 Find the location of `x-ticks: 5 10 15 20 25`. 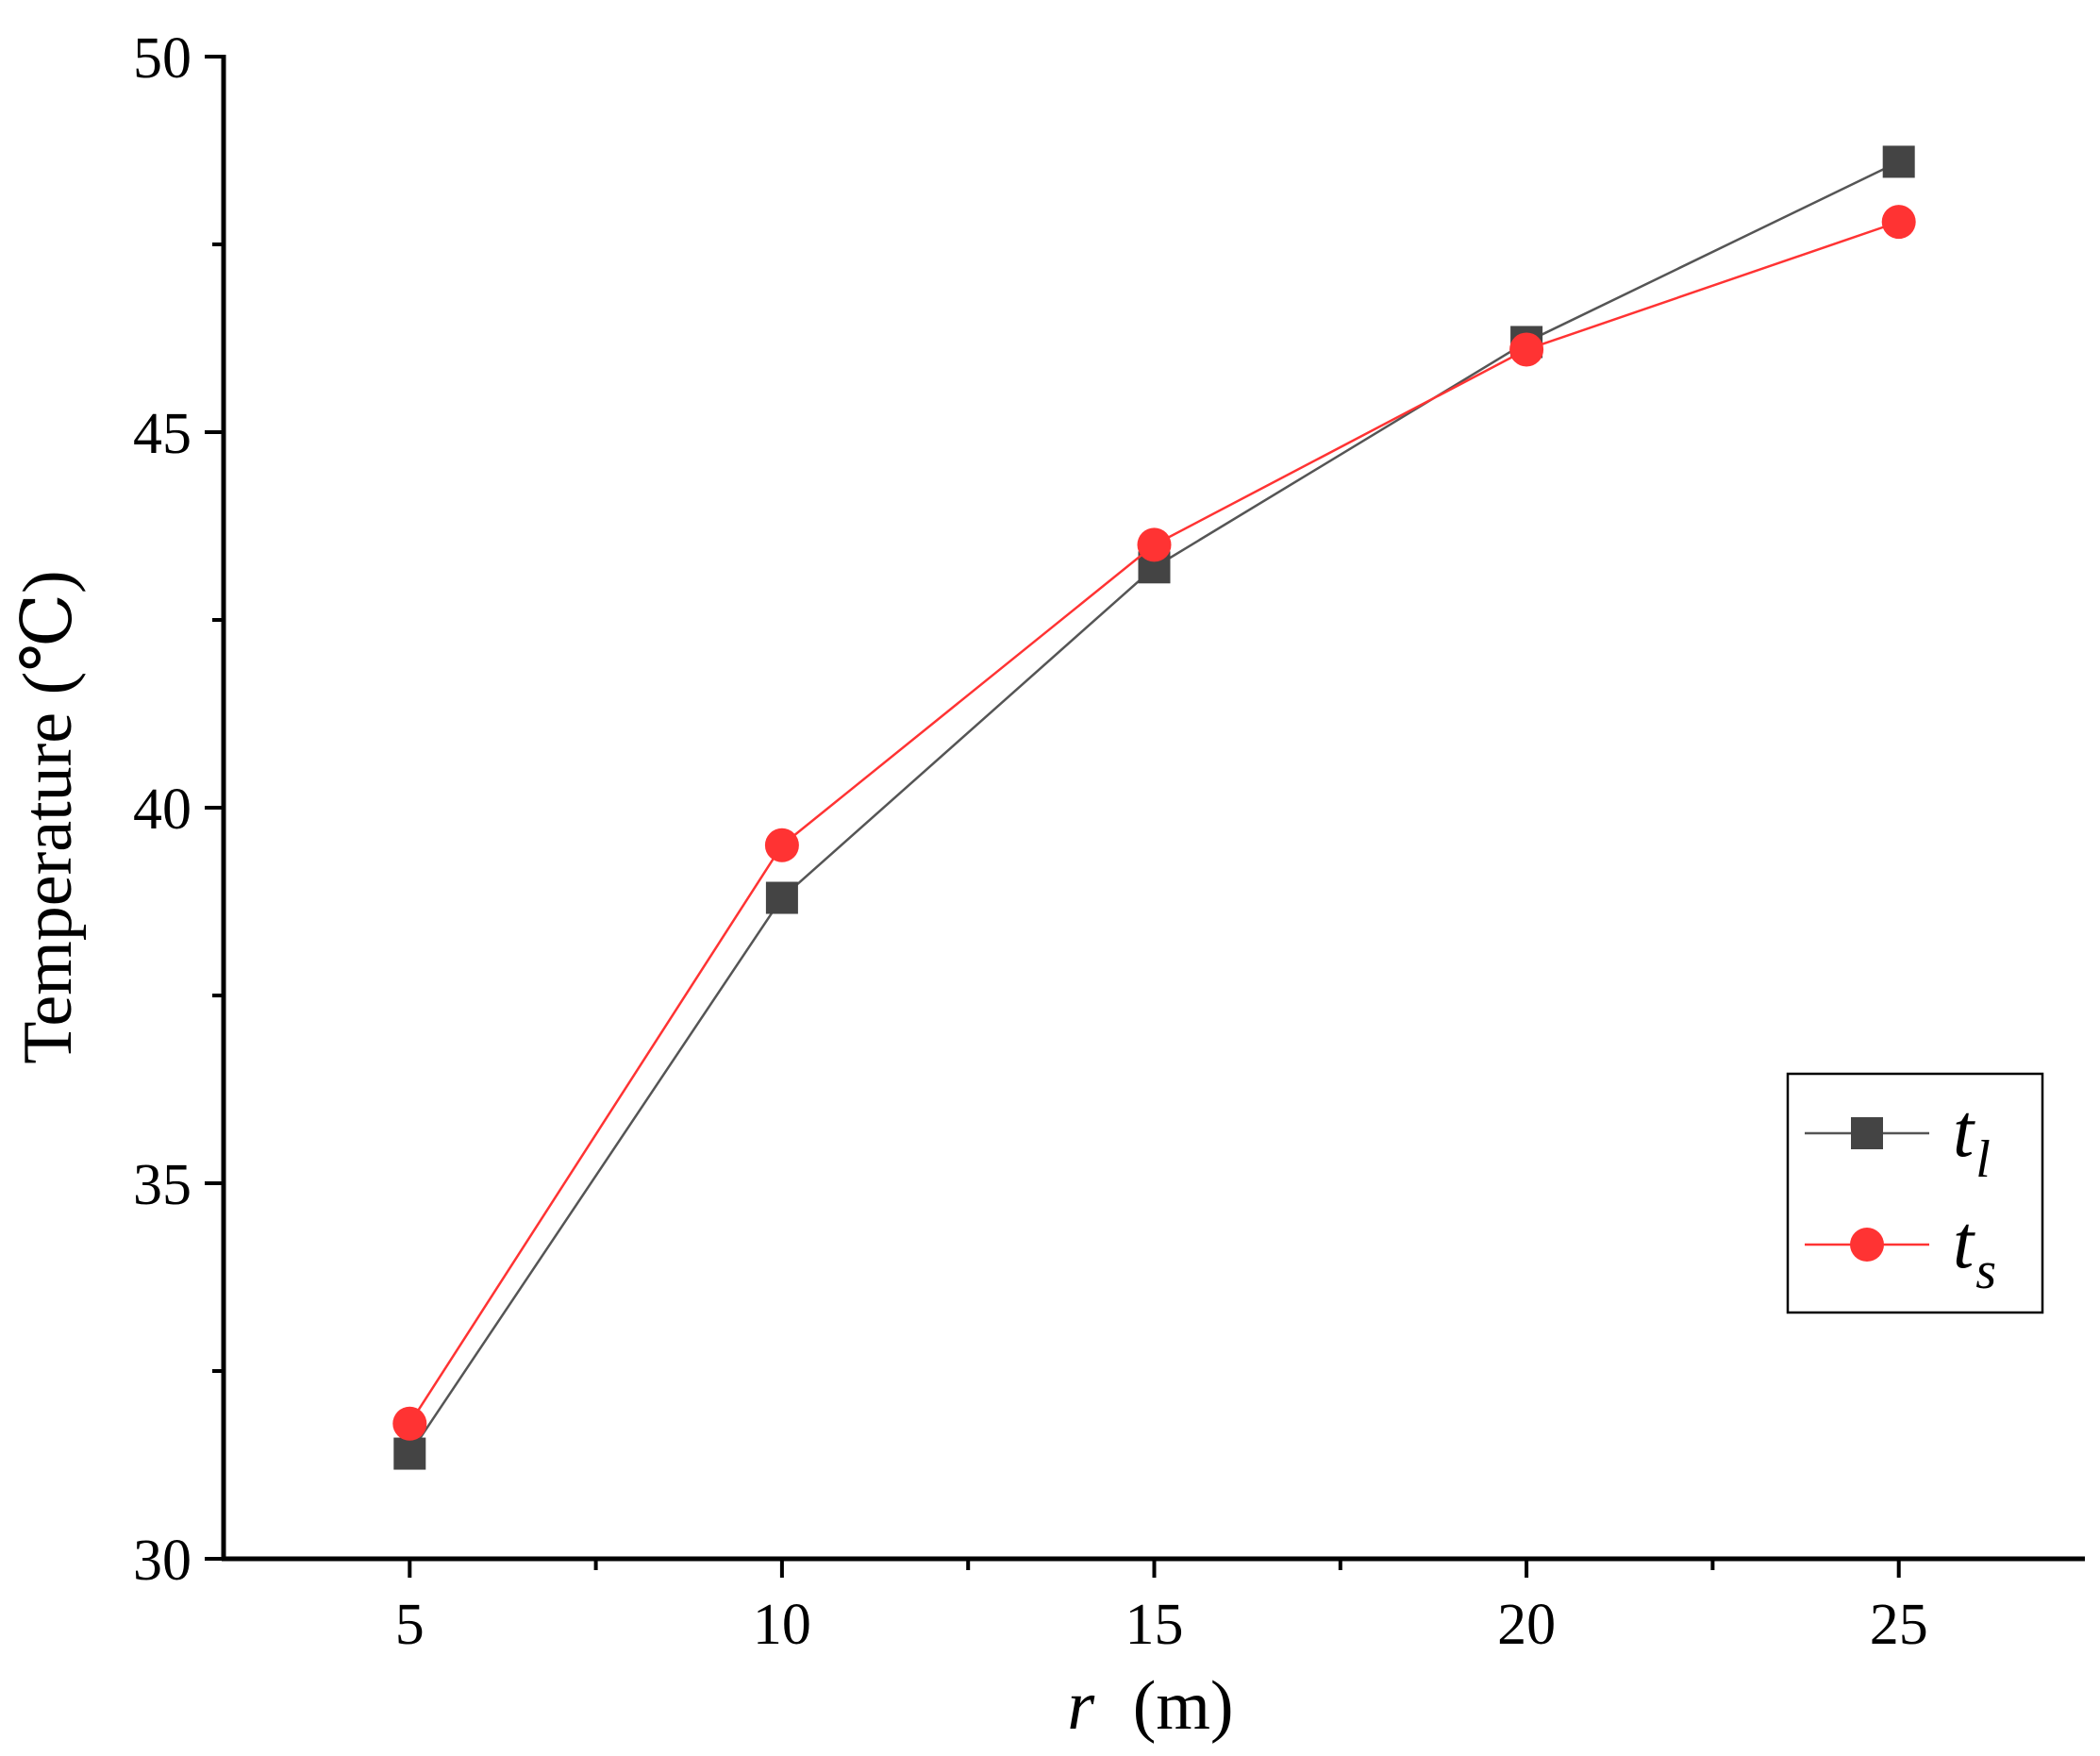

x-ticks: 5 10 15 20 25 is located at coordinates (1161, 1608).